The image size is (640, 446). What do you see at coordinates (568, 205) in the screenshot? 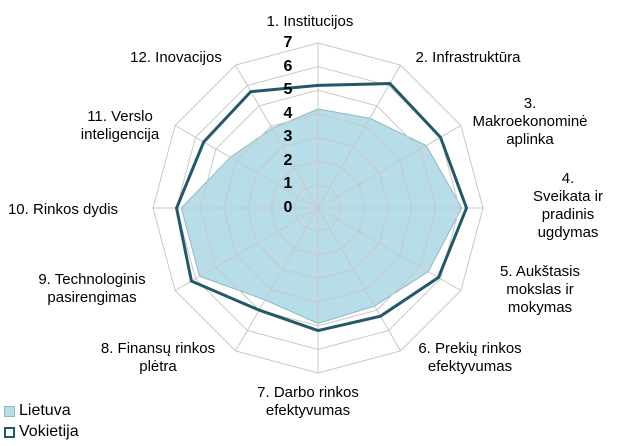
I see `category-label: 4. Sveikata ir pradinis ugdymas` at bounding box center [568, 205].